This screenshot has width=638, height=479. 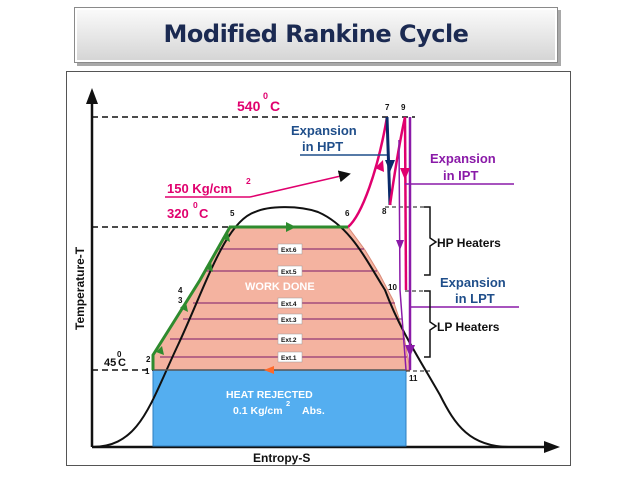 I want to click on temp-320-unit: C, so click(x=204, y=213).